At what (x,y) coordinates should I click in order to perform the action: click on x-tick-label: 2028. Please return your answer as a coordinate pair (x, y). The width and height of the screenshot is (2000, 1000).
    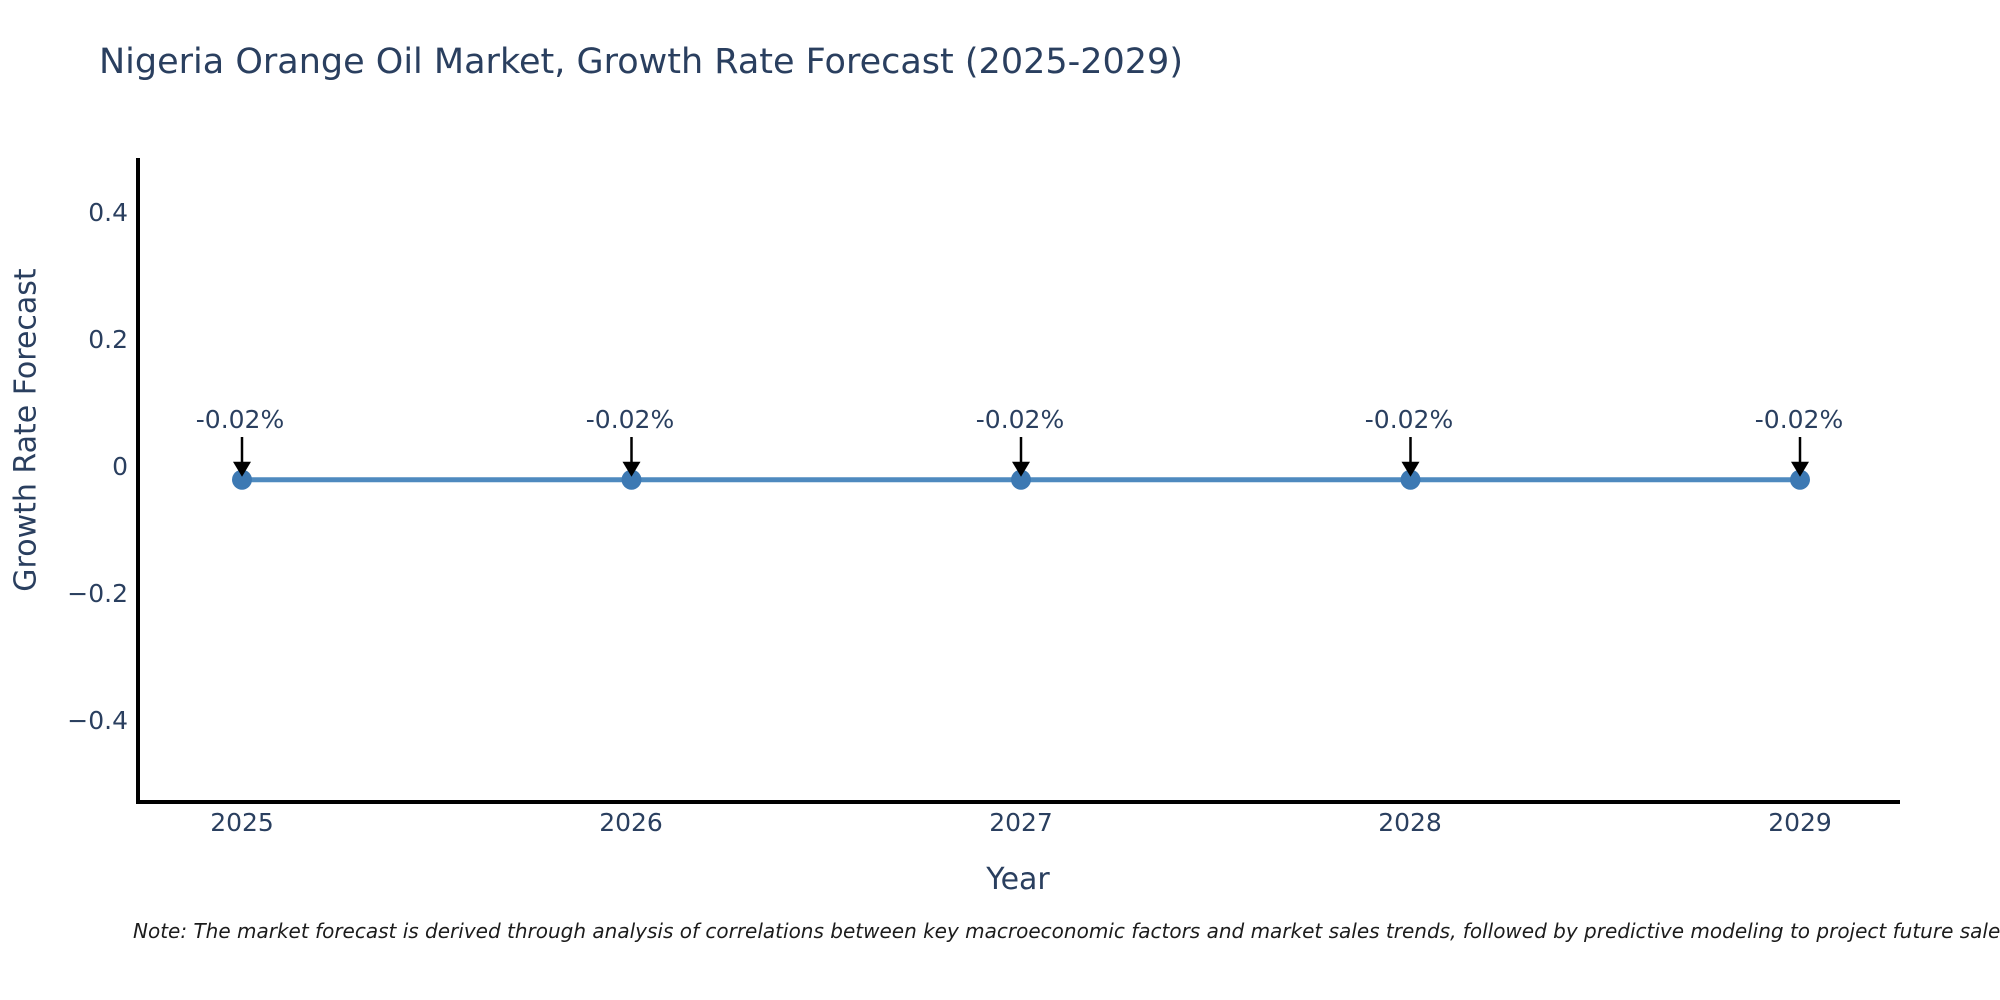
    Looking at the image, I should click on (1410, 822).